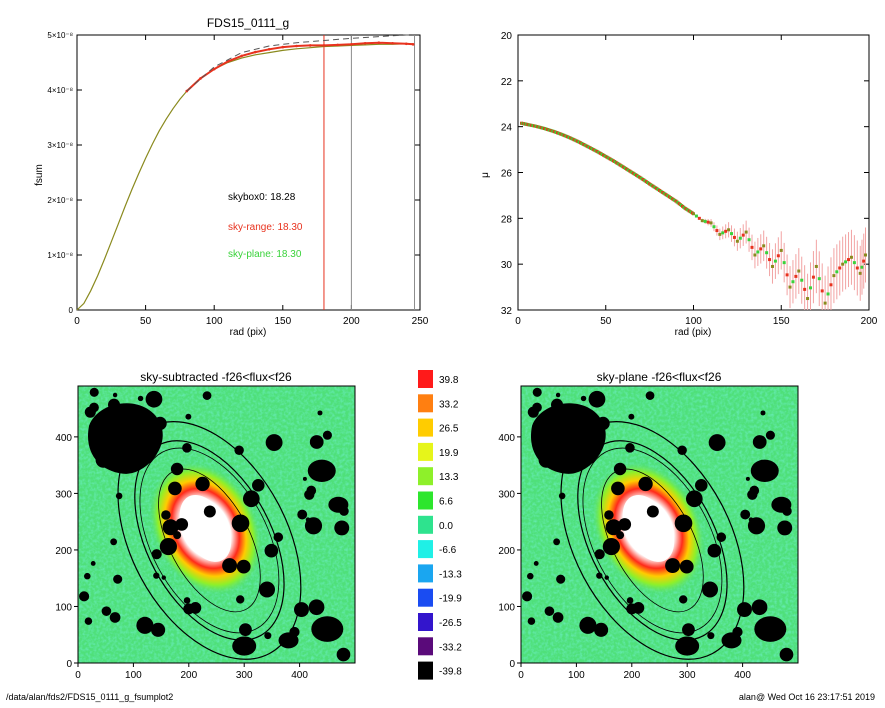 Image resolution: width=885 pixels, height=708 pixels. Describe the element at coordinates (60, 255) in the screenshot. I see `y-tick-label: 1×10⁻⁸` at that location.